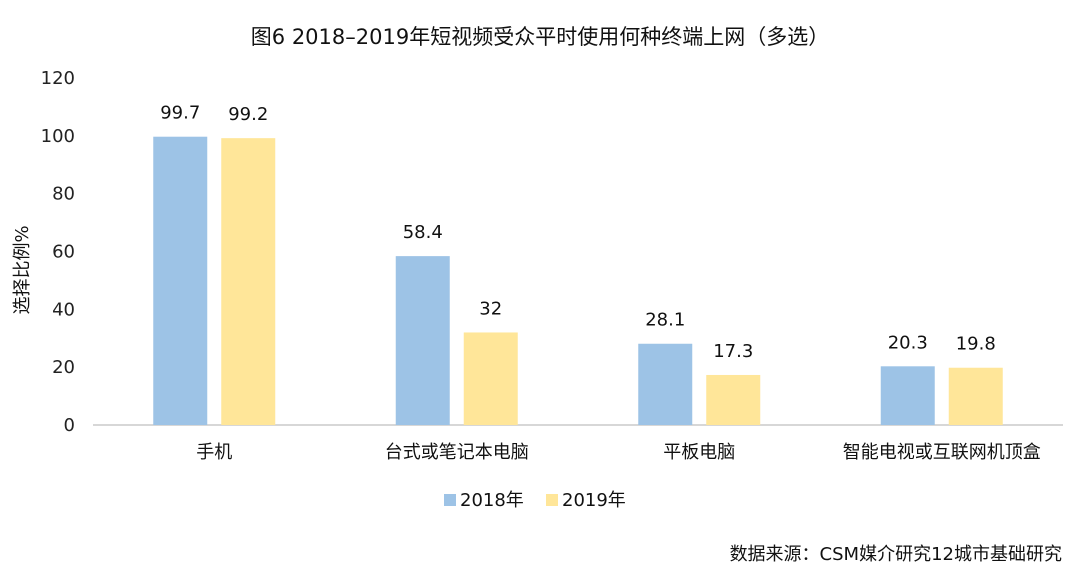 Image resolution: width=1080 pixels, height=574 pixels. Describe the element at coordinates (422, 340) in the screenshot. I see `bar-2018年-台式或笔记本电脑` at that location.